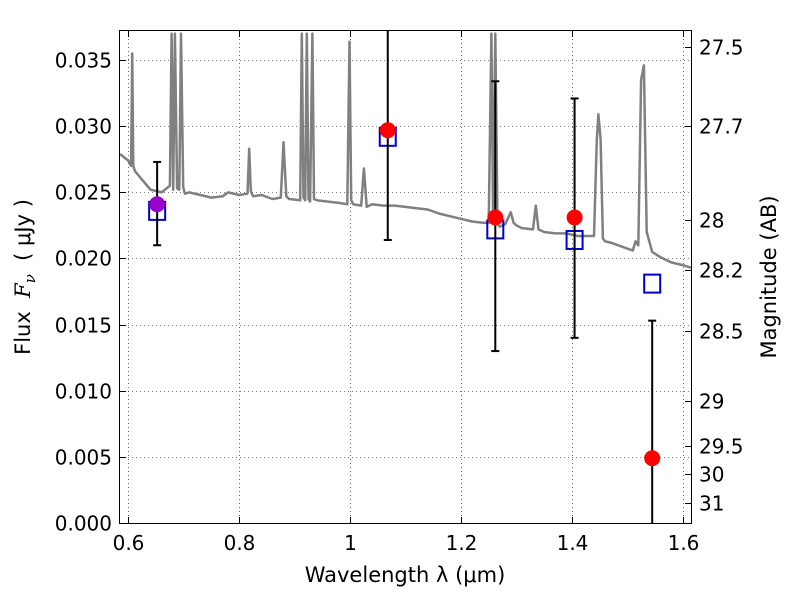  What do you see at coordinates (30, 278) in the screenshot?
I see `y-axis-label-subscript: ν` at bounding box center [30, 278].